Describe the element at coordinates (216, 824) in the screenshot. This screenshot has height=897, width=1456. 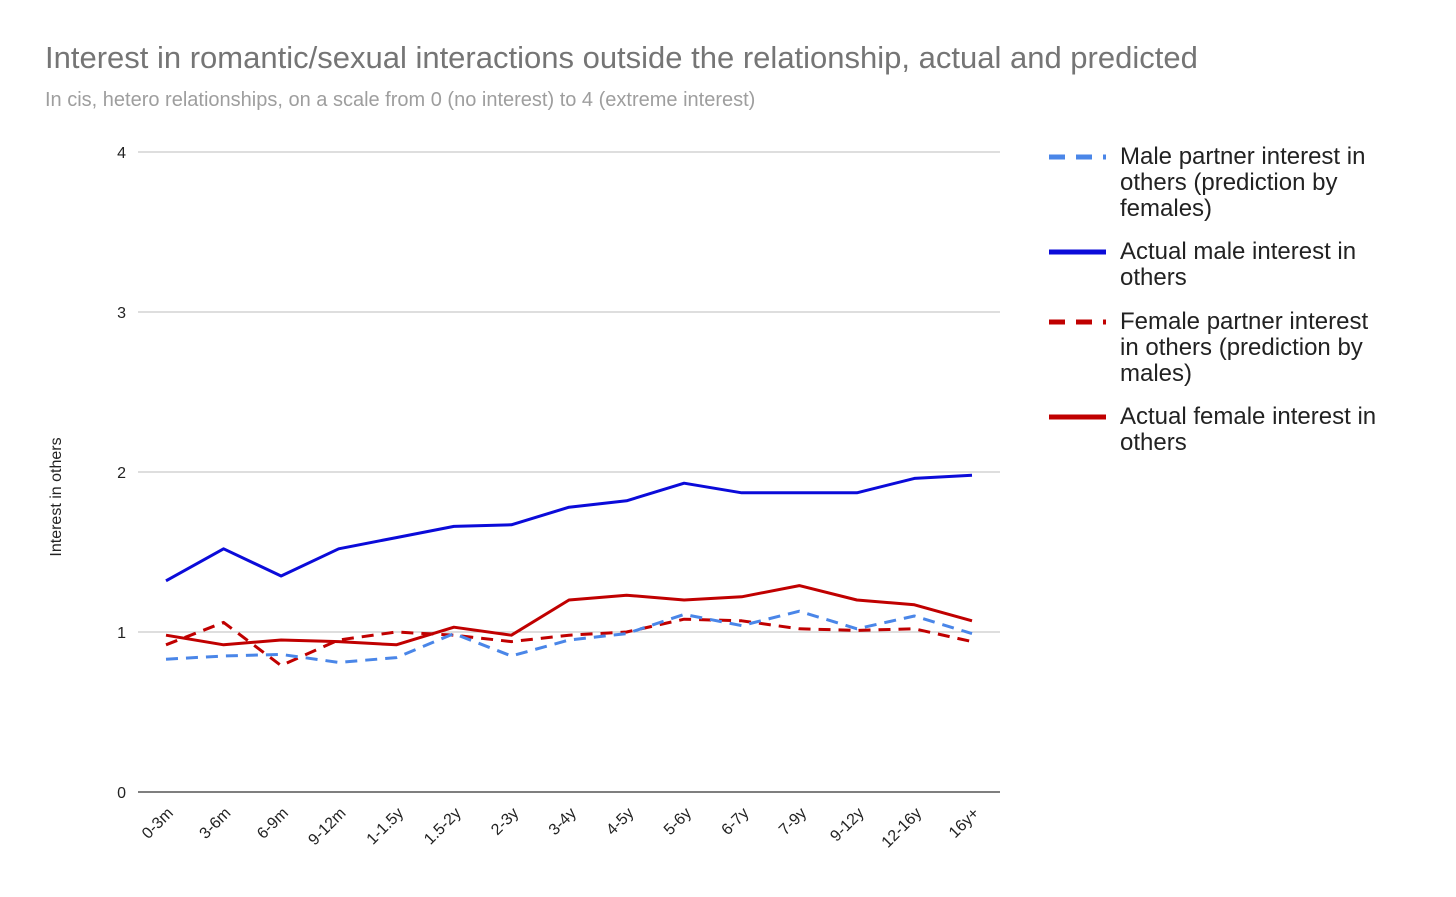
I see `x-tick-label: 3-6m` at that location.